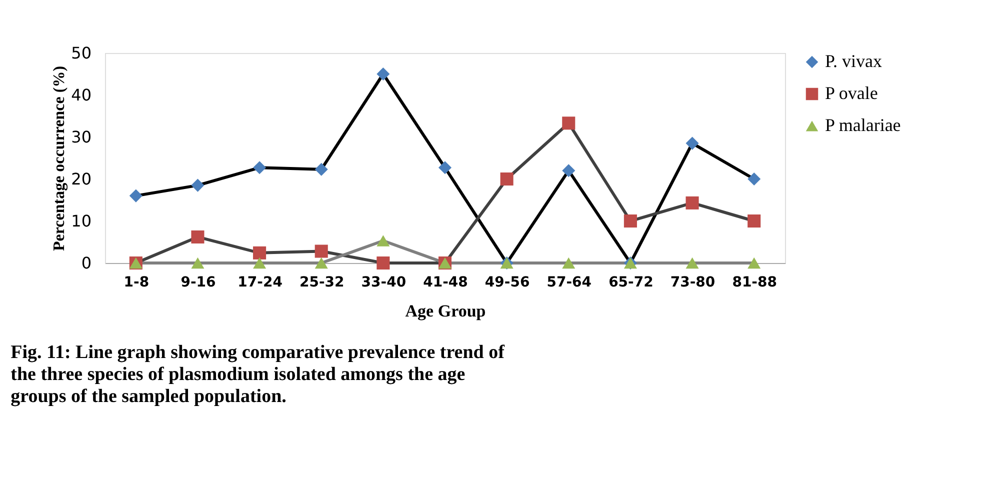 This screenshot has width=988, height=484. What do you see at coordinates (445, 282) in the screenshot?
I see `x-tick-label: 41-48` at bounding box center [445, 282].